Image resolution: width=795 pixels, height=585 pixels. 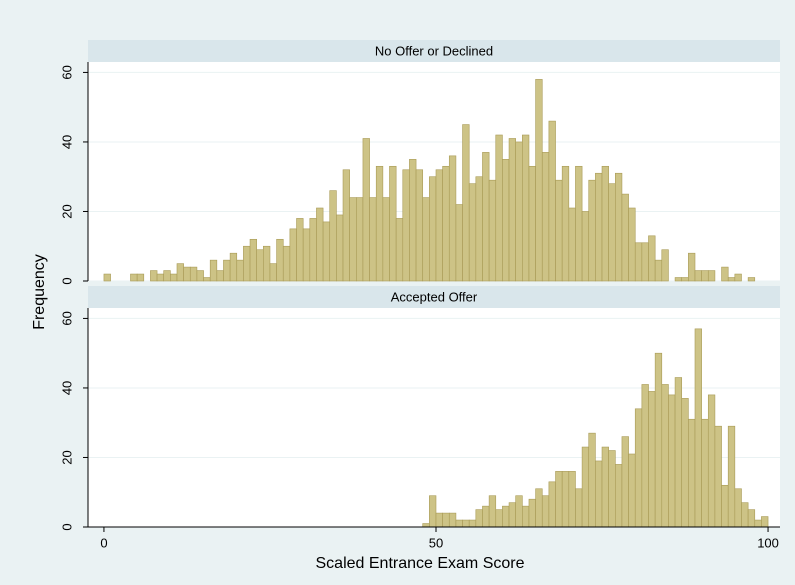 I want to click on panel-title: No Offer or Declined, so click(x=434, y=50).